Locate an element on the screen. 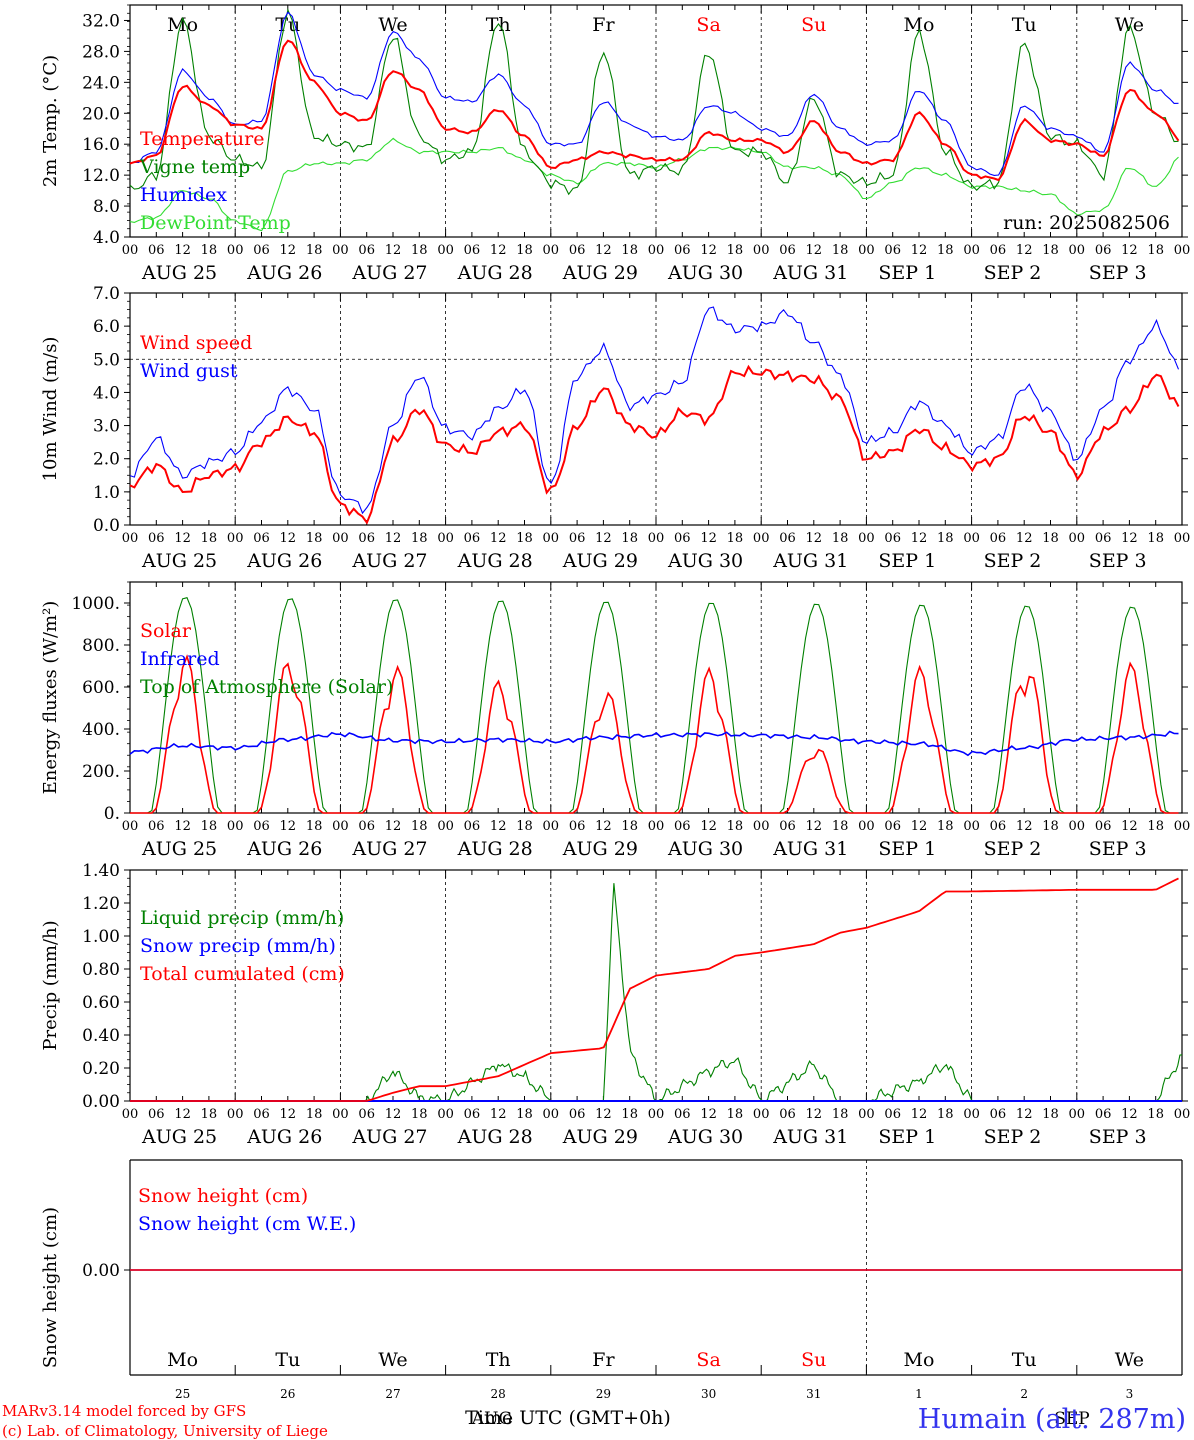  date-label: AUG 25 is located at coordinates (179, 849).